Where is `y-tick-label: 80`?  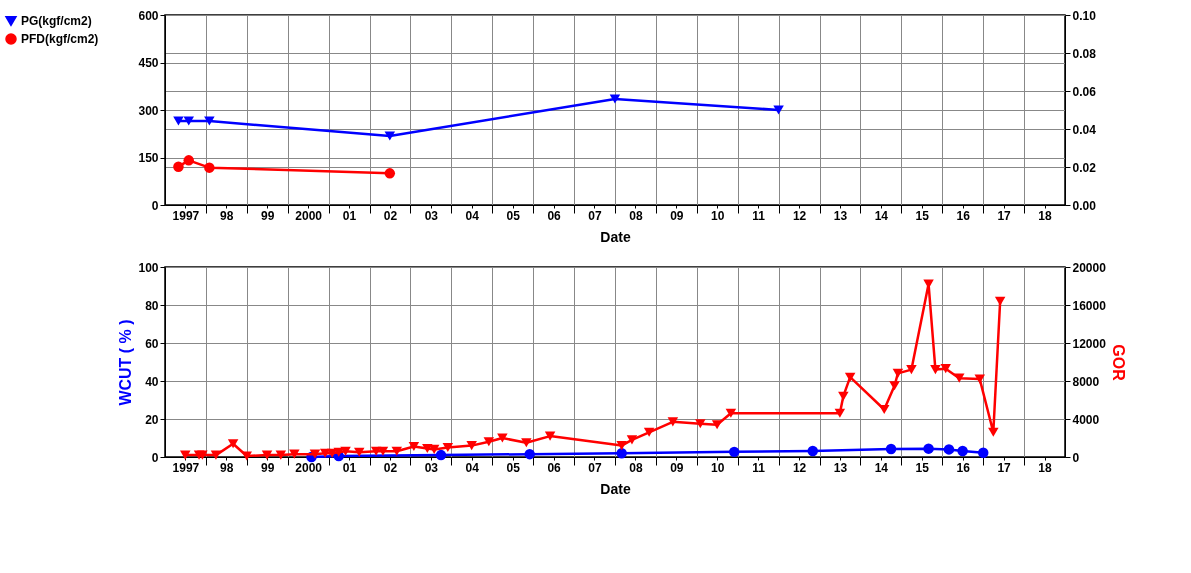
y-tick-label: 80 is located at coordinates (152, 305).